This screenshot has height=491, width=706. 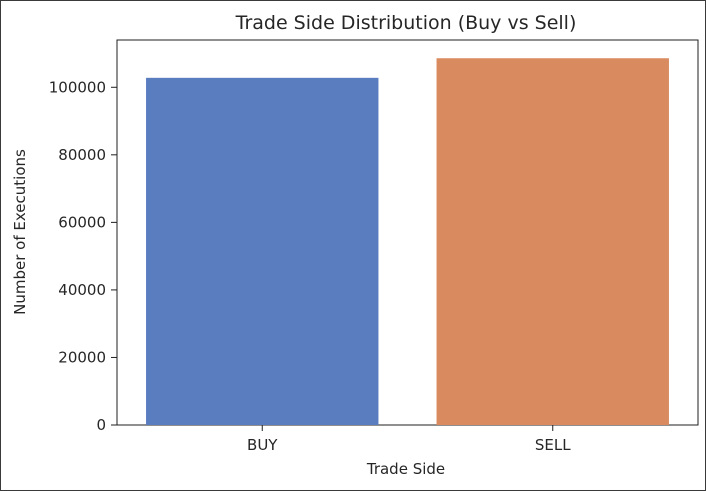 What do you see at coordinates (82, 222) in the screenshot?
I see `y-tick-label: 60000` at bounding box center [82, 222].